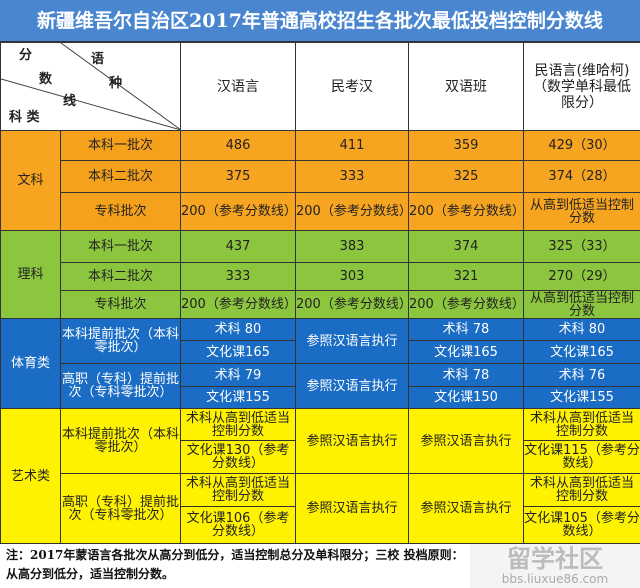  Describe the element at coordinates (582, 457) in the screenshot. I see `score-cell: 文化课115（参考分数线）` at that location.